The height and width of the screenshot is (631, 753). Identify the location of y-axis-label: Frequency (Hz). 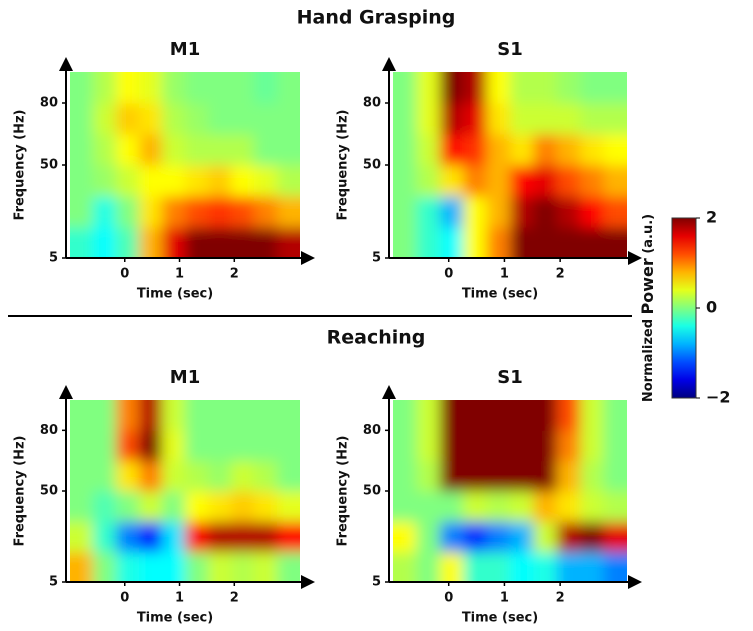
(343, 491).